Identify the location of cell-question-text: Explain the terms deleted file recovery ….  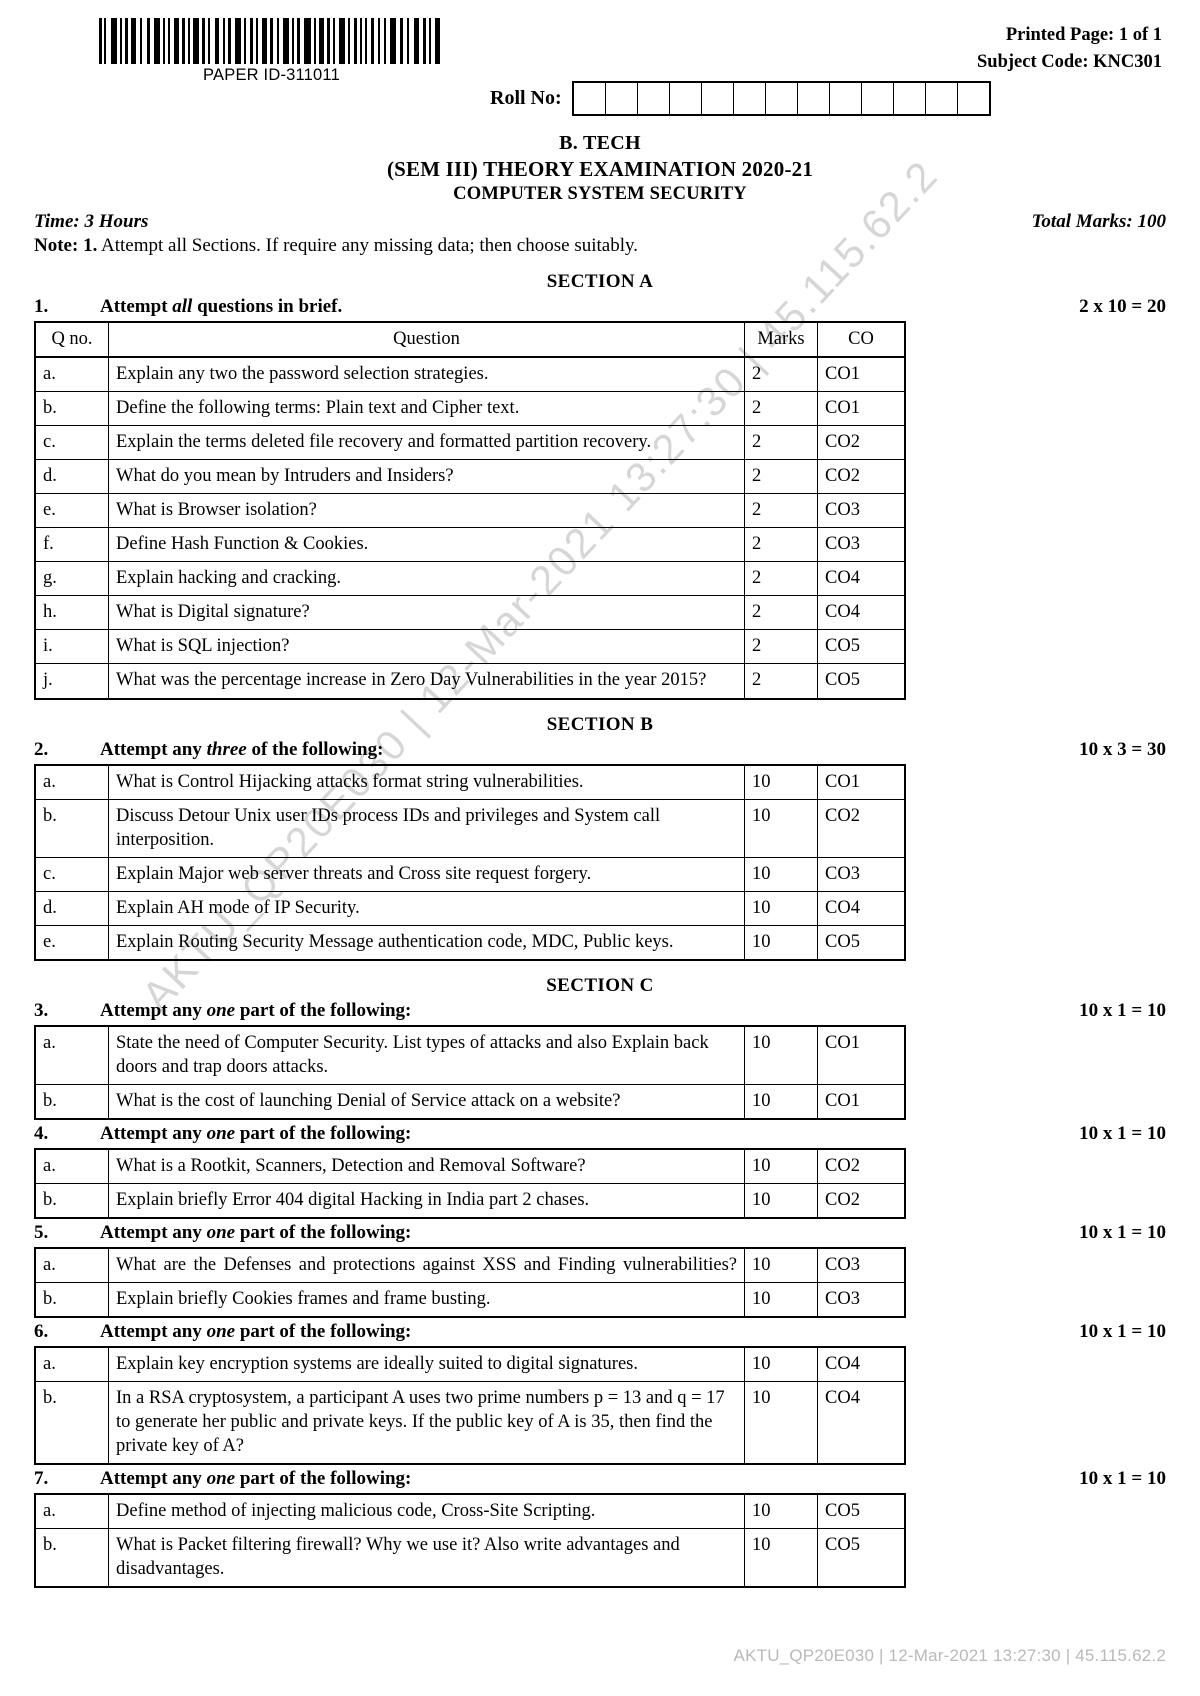
(426, 443).